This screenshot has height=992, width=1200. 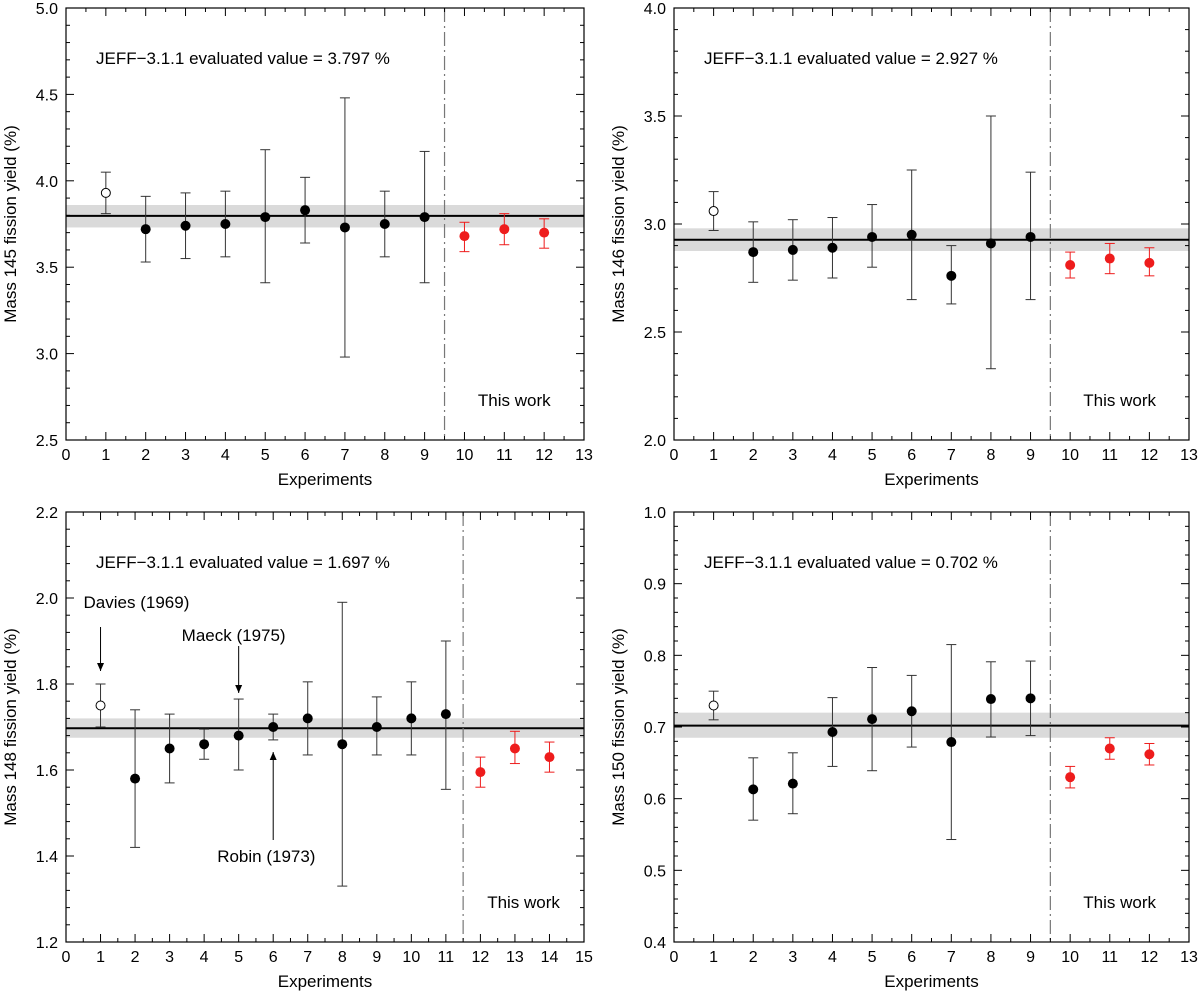 What do you see at coordinates (655, 585) in the screenshot?
I see `y-tick-label: 0.9` at bounding box center [655, 585].